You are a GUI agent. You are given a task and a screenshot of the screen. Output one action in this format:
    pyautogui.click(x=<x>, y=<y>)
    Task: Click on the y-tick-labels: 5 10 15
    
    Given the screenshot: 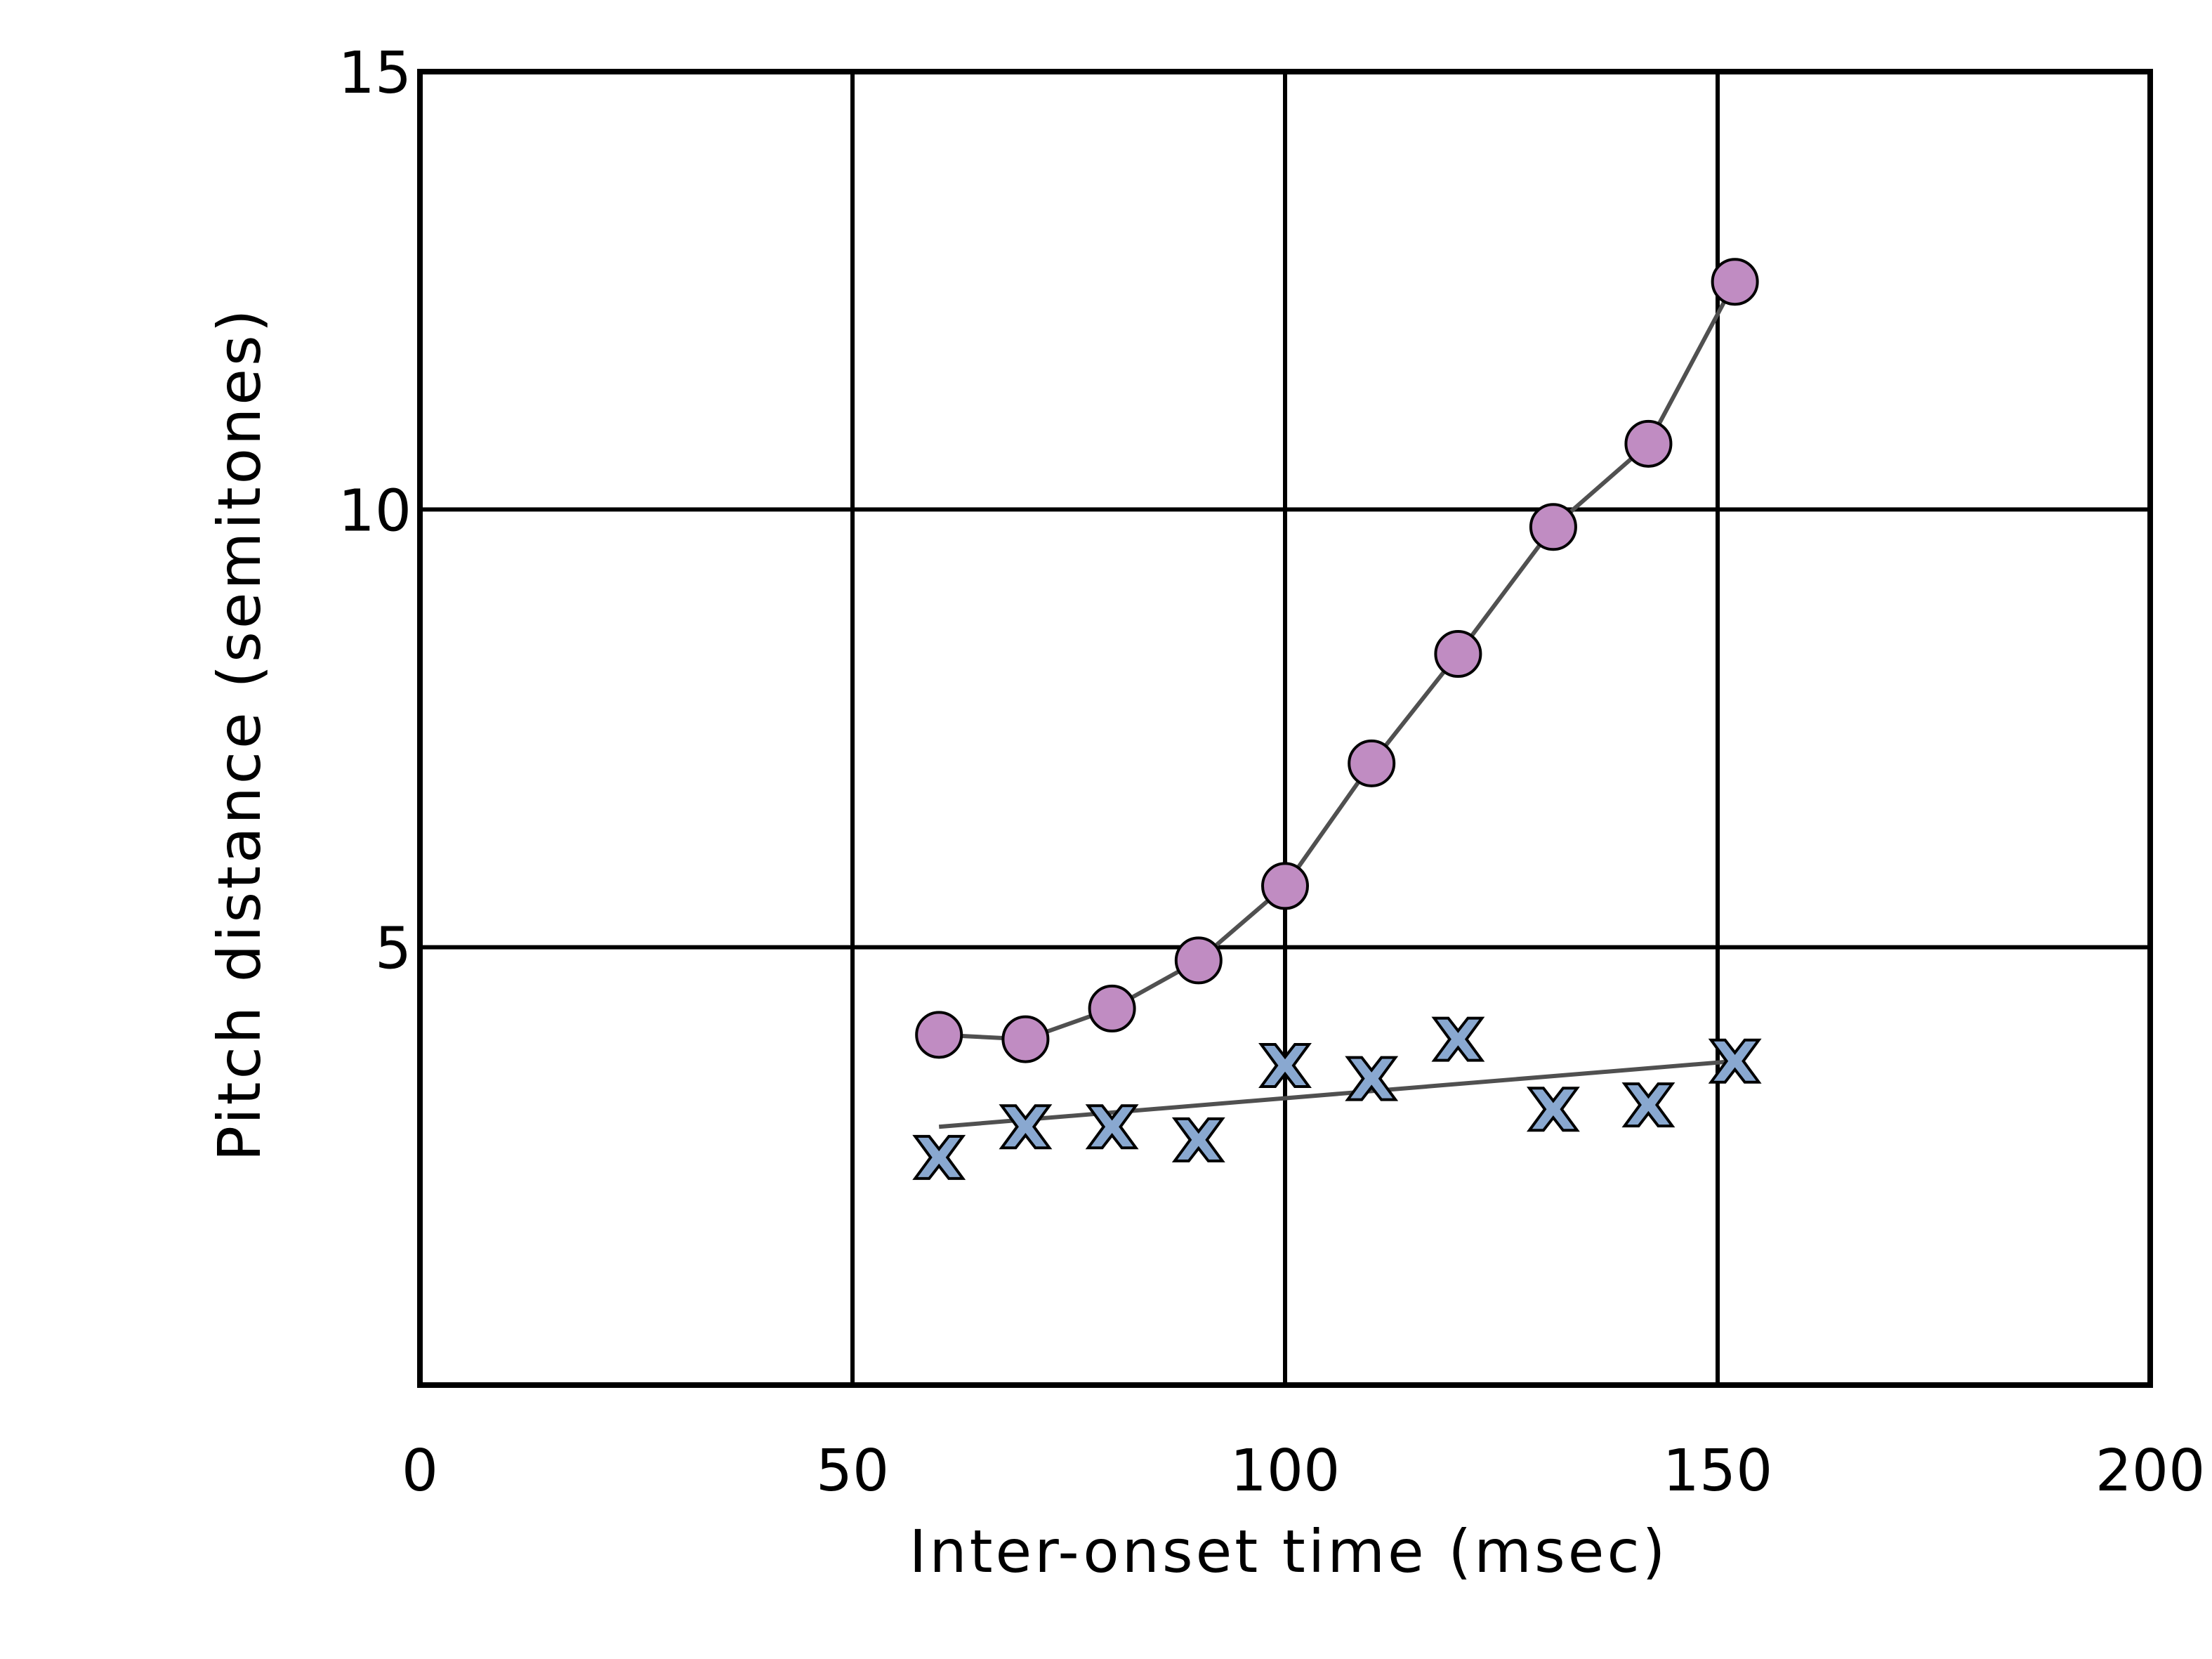 What is the action you would take?
    pyautogui.click(x=375, y=511)
    